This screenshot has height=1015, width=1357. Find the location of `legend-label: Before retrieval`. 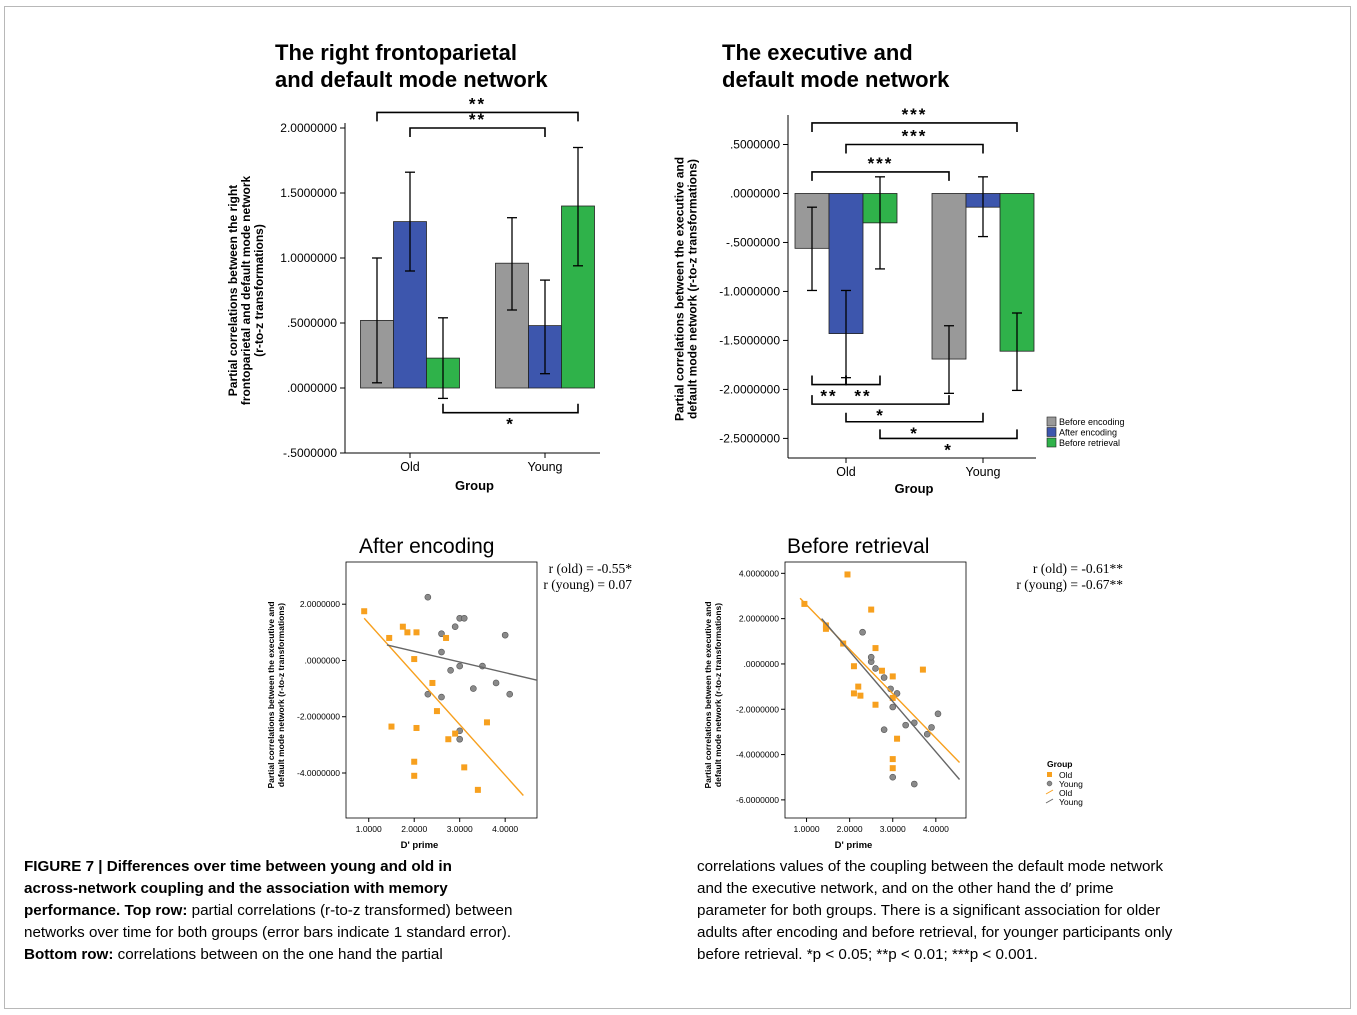

legend-label: Before retrieval is located at coordinates (1089, 443).